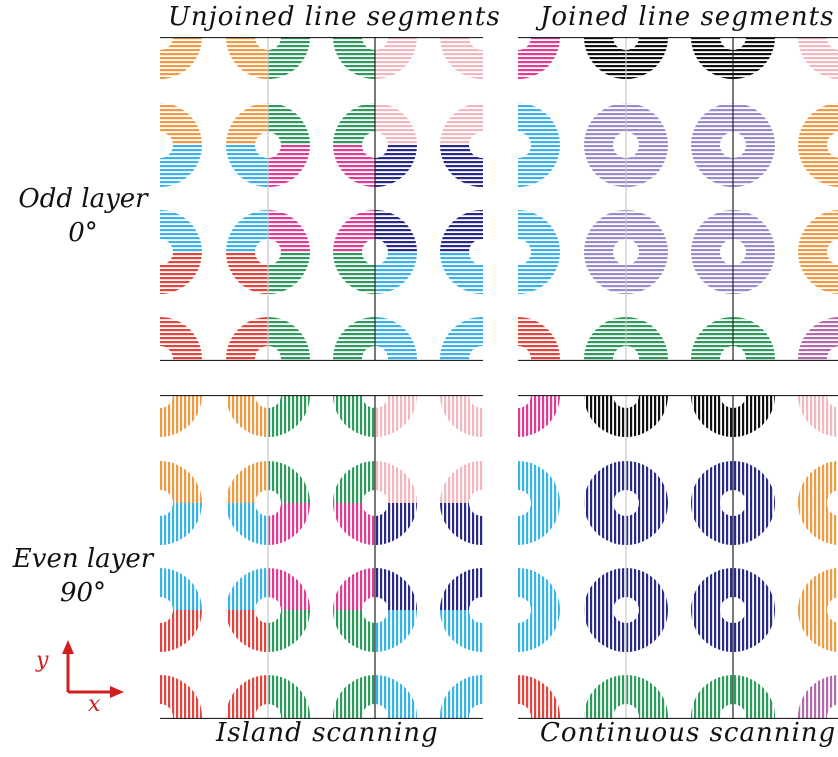 The height and width of the screenshot is (757, 838). I want to click on odd-layer-label: Odd layer 0°, so click(83, 216).